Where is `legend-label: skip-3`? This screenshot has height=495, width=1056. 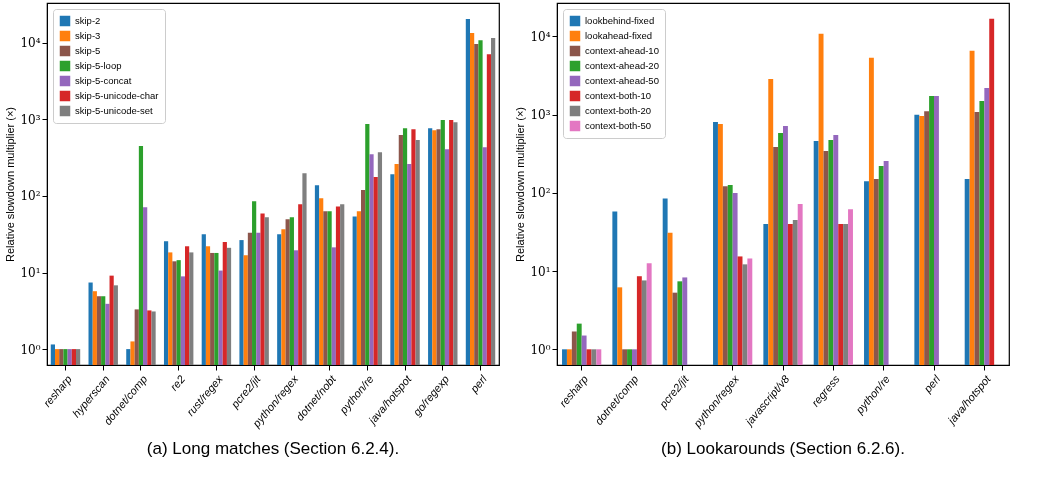
legend-label: skip-3 is located at coordinates (88, 35).